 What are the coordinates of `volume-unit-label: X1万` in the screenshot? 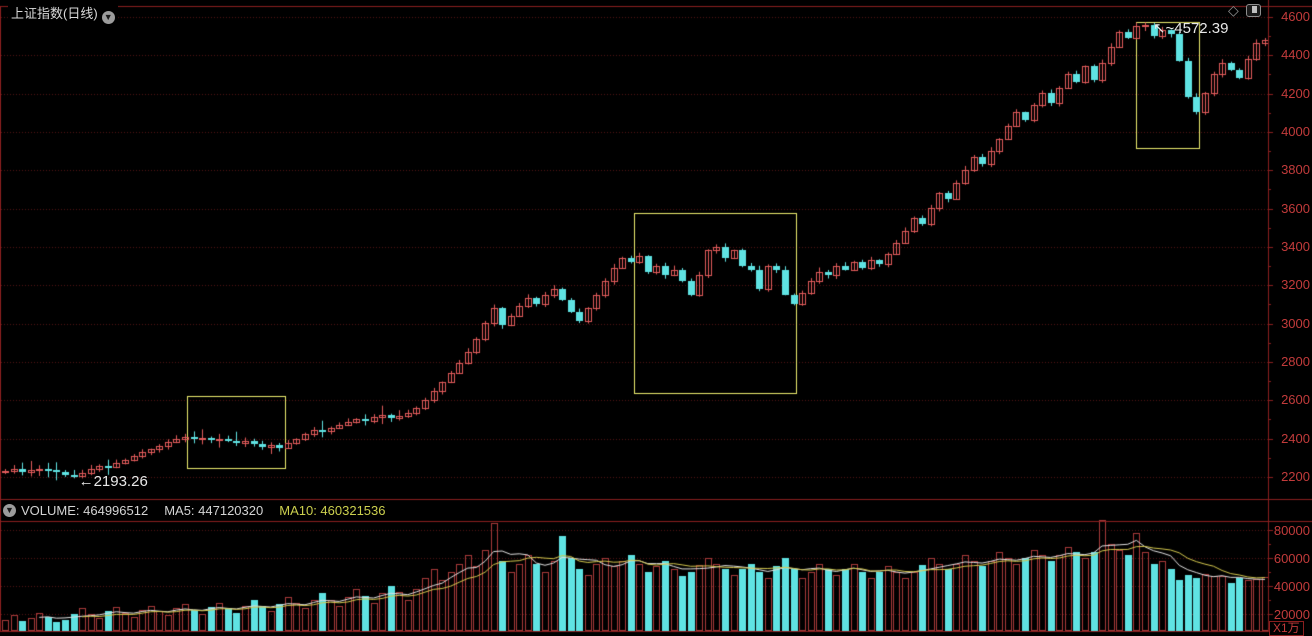 It's located at (1286, 628).